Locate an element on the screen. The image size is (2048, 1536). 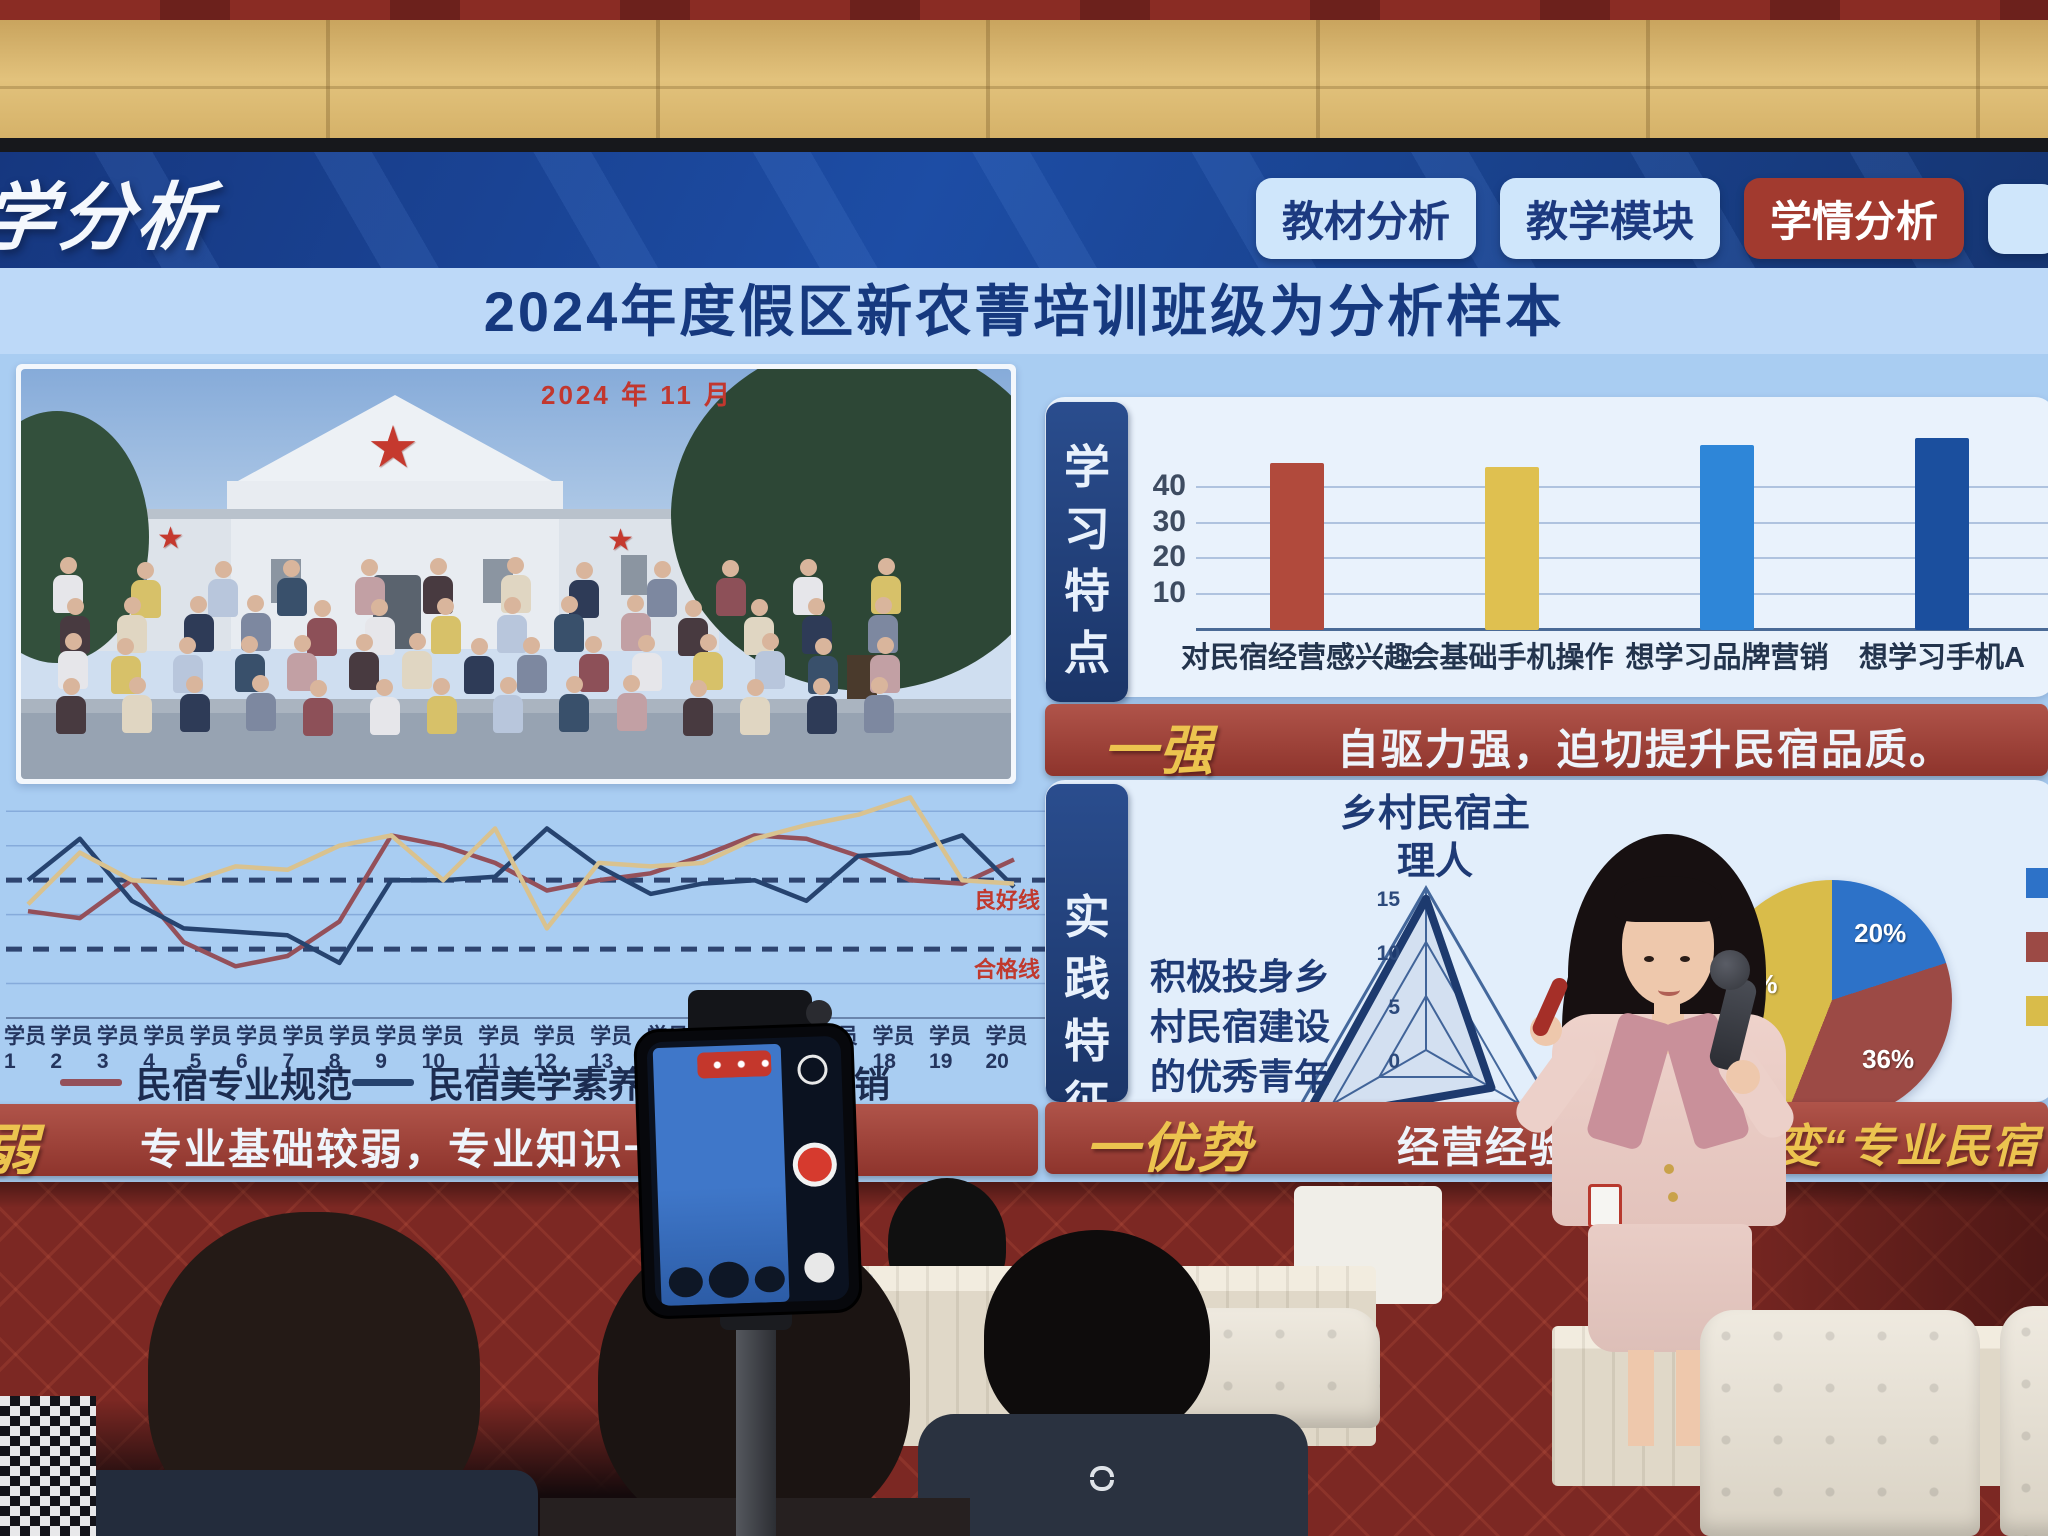
screen-bezel is located at coordinates (1024, 145).